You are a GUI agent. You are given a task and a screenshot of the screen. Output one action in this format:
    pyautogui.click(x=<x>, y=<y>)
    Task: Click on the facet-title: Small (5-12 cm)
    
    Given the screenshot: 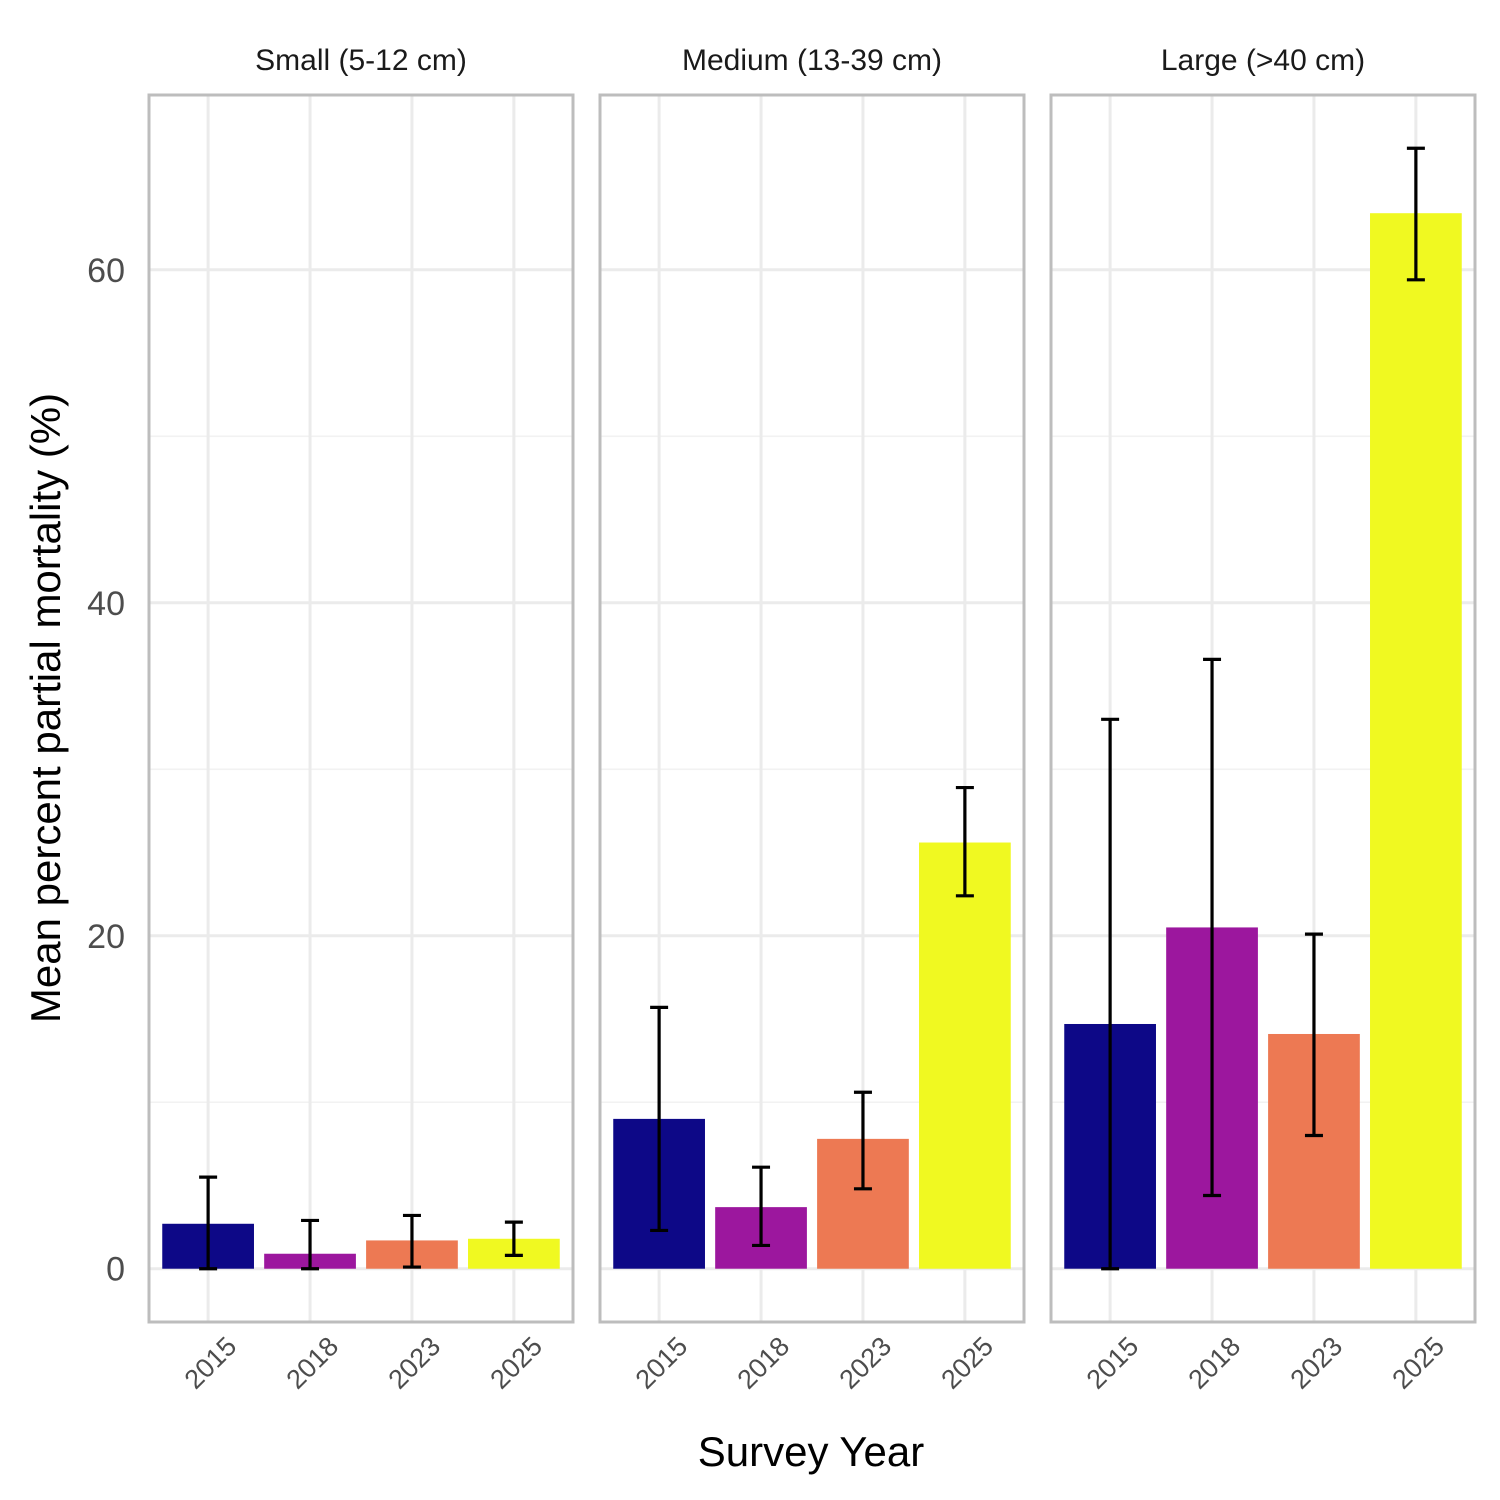 What is the action you would take?
    pyautogui.click(x=361, y=60)
    